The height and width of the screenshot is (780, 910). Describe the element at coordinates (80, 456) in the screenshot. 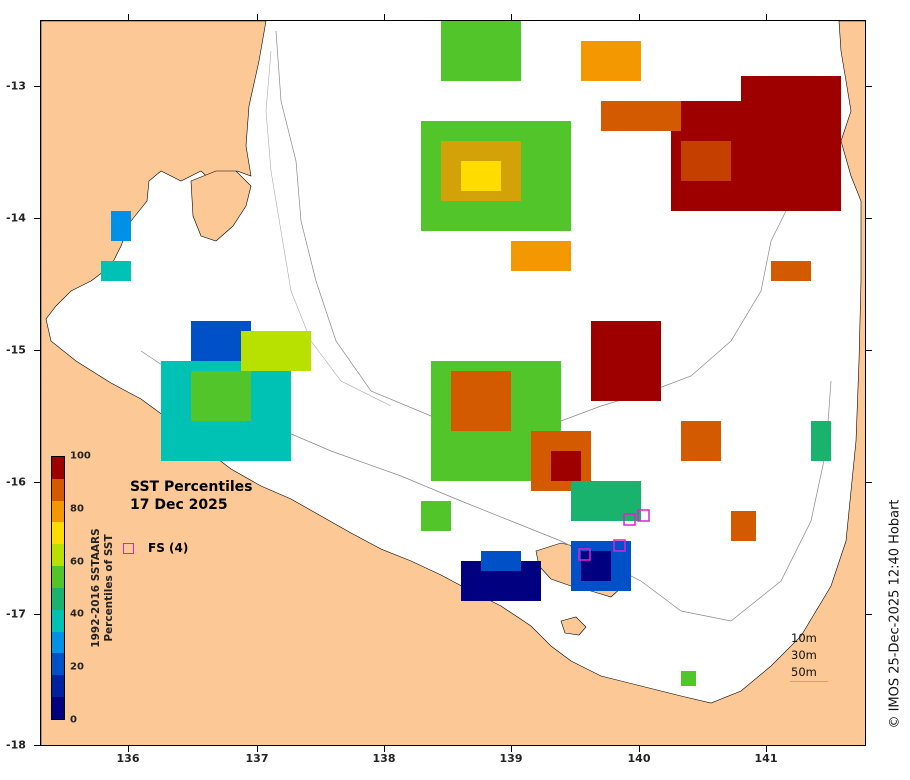

I see `colorbar-tick-label: 100` at that location.